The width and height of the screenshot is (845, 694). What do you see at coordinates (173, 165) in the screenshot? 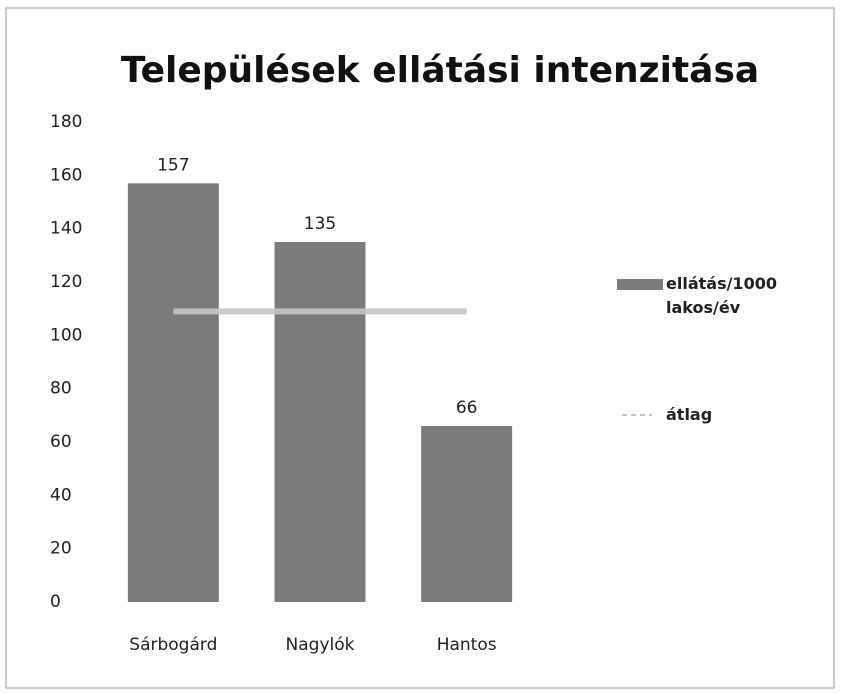
I see `data-label: 157` at bounding box center [173, 165].